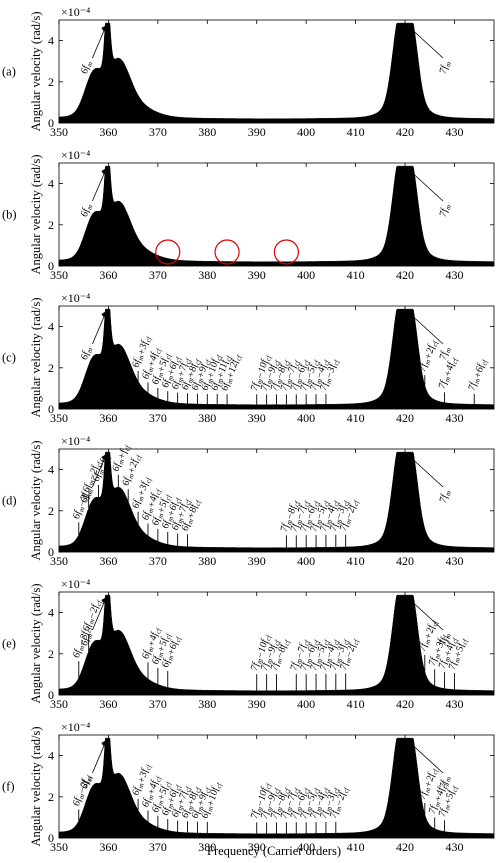 The image size is (500, 863). What do you see at coordinates (8, 787) in the screenshot?
I see `panel-label: (f)` at bounding box center [8, 787].